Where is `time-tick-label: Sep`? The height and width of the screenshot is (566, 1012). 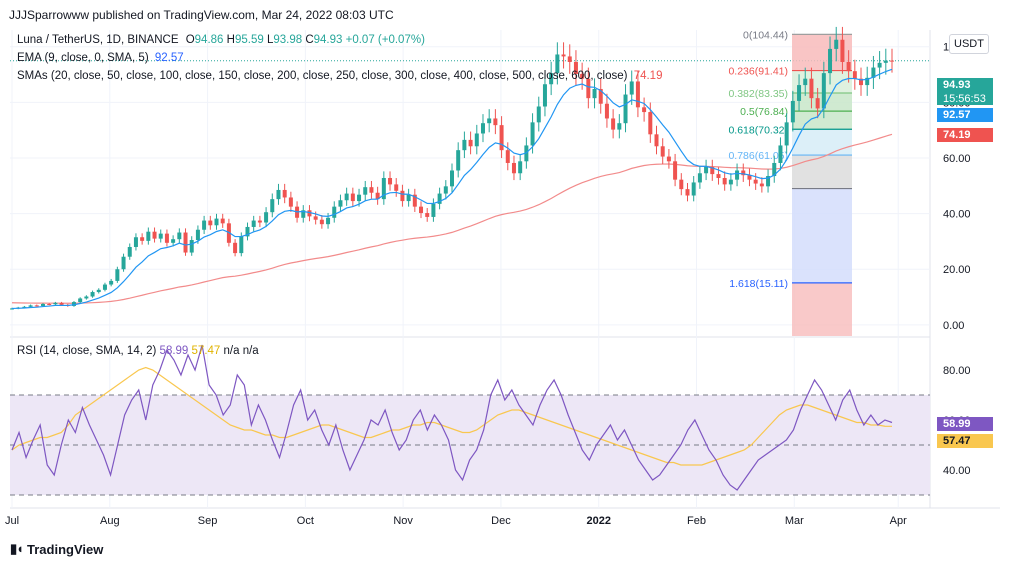 time-tick-label: Sep is located at coordinates (208, 521).